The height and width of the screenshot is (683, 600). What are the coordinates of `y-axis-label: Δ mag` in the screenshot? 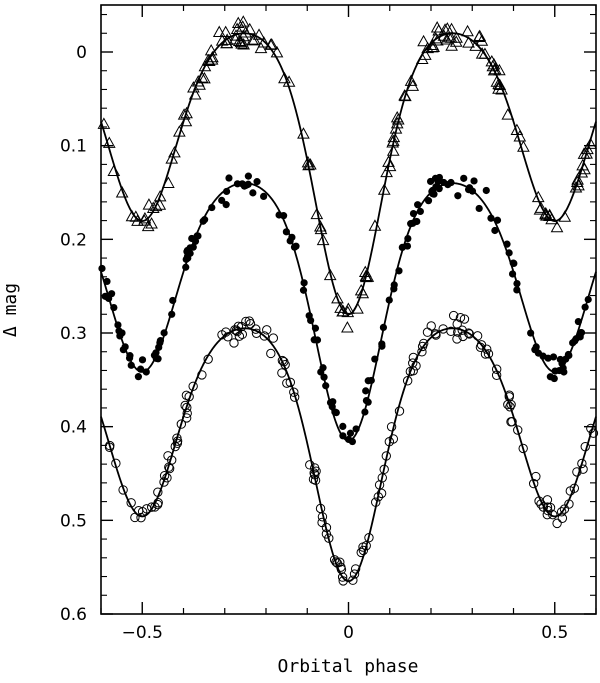 It's located at (10, 310).